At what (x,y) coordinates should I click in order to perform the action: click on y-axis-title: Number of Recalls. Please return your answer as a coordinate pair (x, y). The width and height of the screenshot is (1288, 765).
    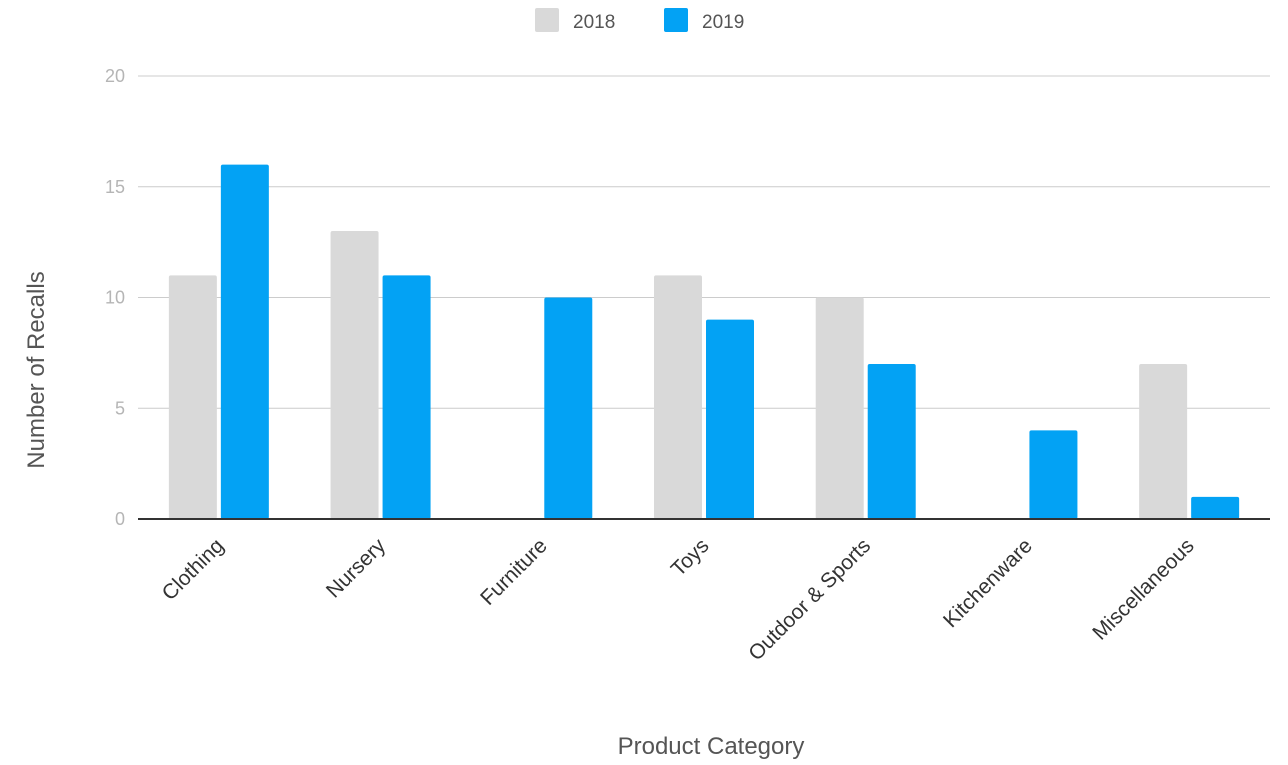
    Looking at the image, I should click on (36, 369).